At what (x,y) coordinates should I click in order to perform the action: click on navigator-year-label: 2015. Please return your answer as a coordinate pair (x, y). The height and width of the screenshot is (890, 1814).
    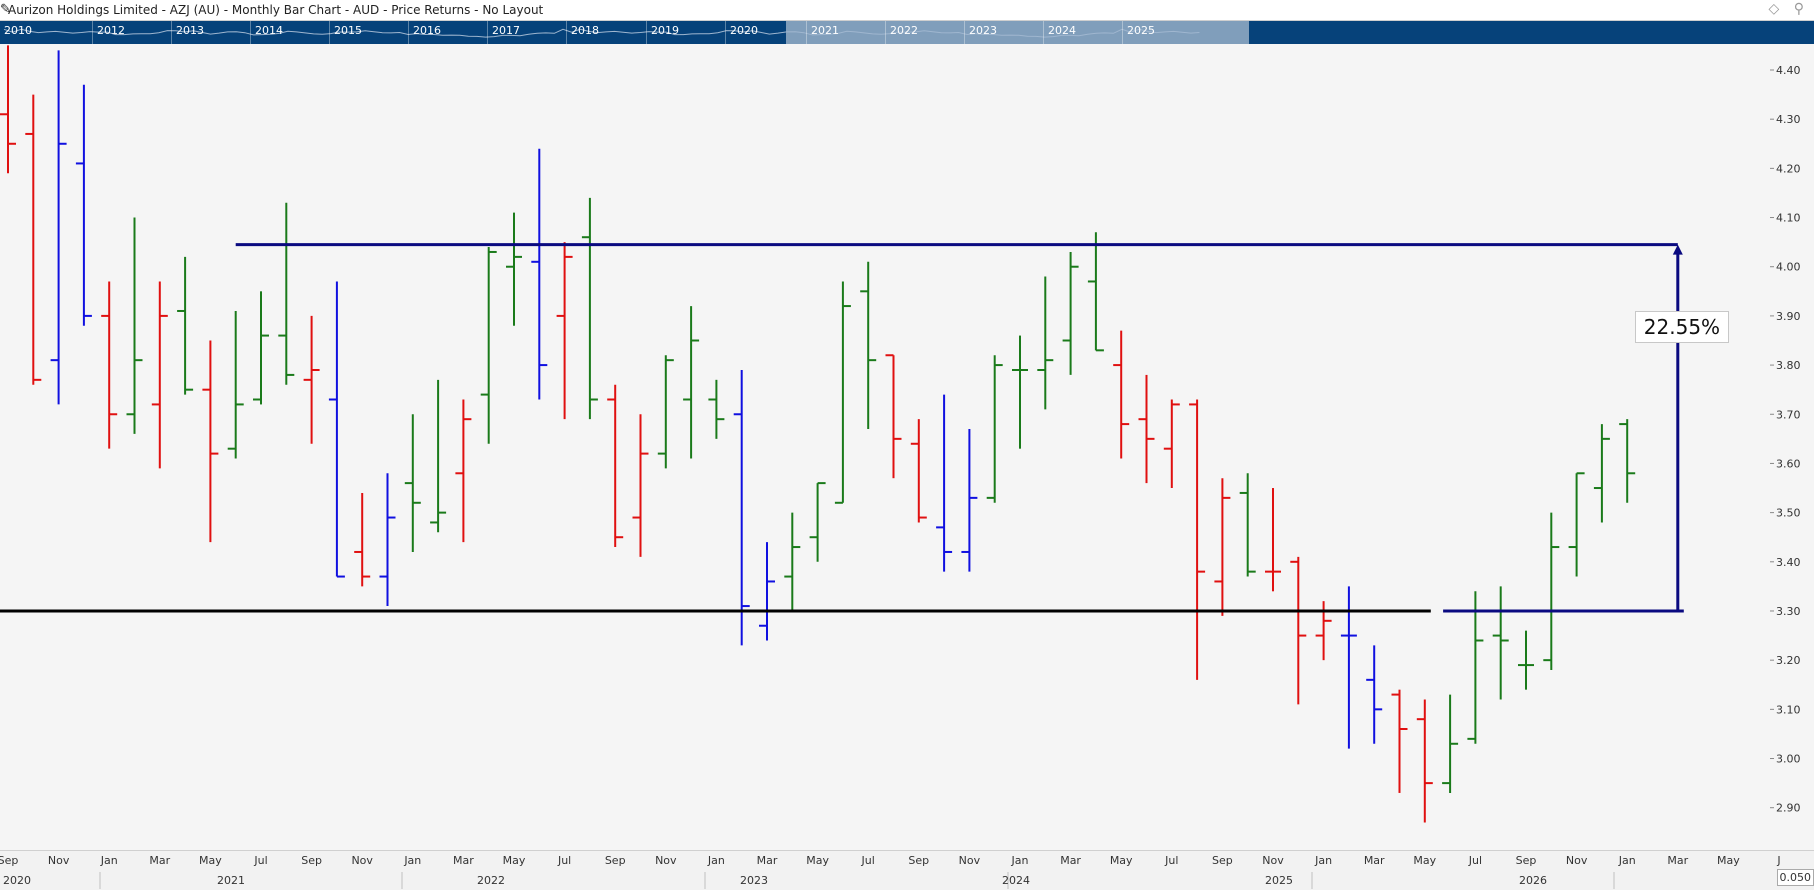
    Looking at the image, I should click on (348, 30).